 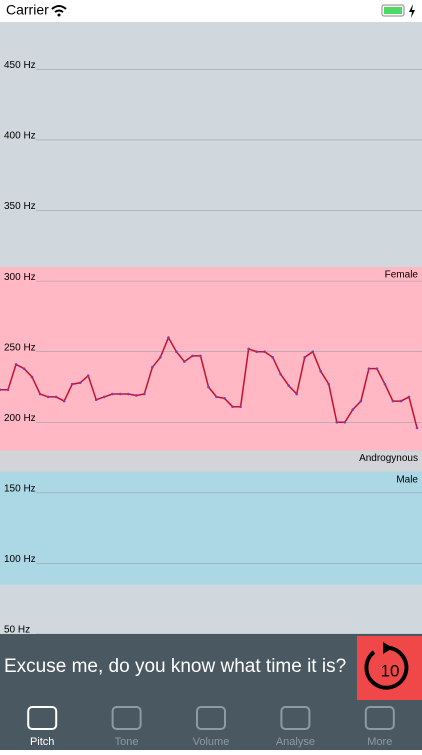 What do you see at coordinates (17, 630) in the screenshot?
I see `y-tick-label: 50 Hz` at bounding box center [17, 630].